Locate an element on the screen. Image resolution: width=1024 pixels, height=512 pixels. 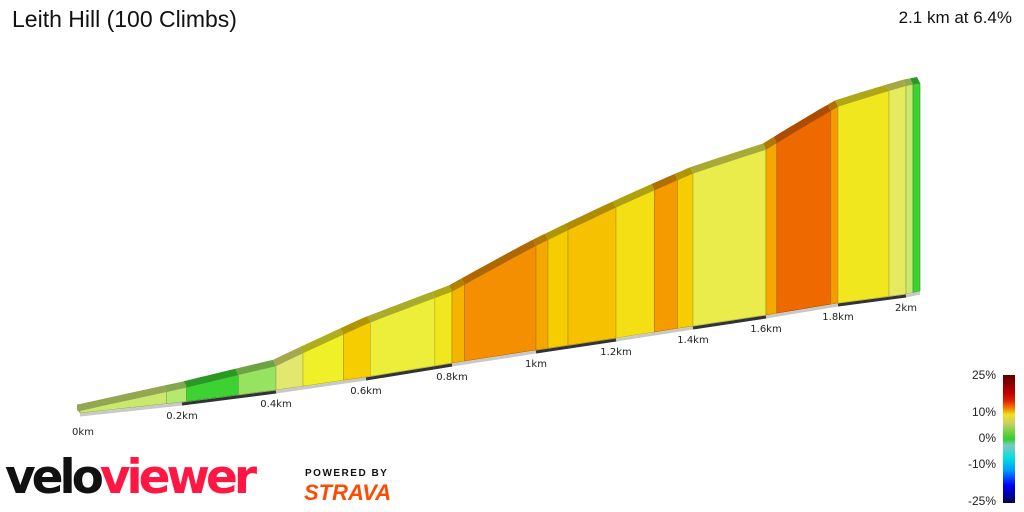
powered-by-label: POWERED BY is located at coordinates (347, 473).